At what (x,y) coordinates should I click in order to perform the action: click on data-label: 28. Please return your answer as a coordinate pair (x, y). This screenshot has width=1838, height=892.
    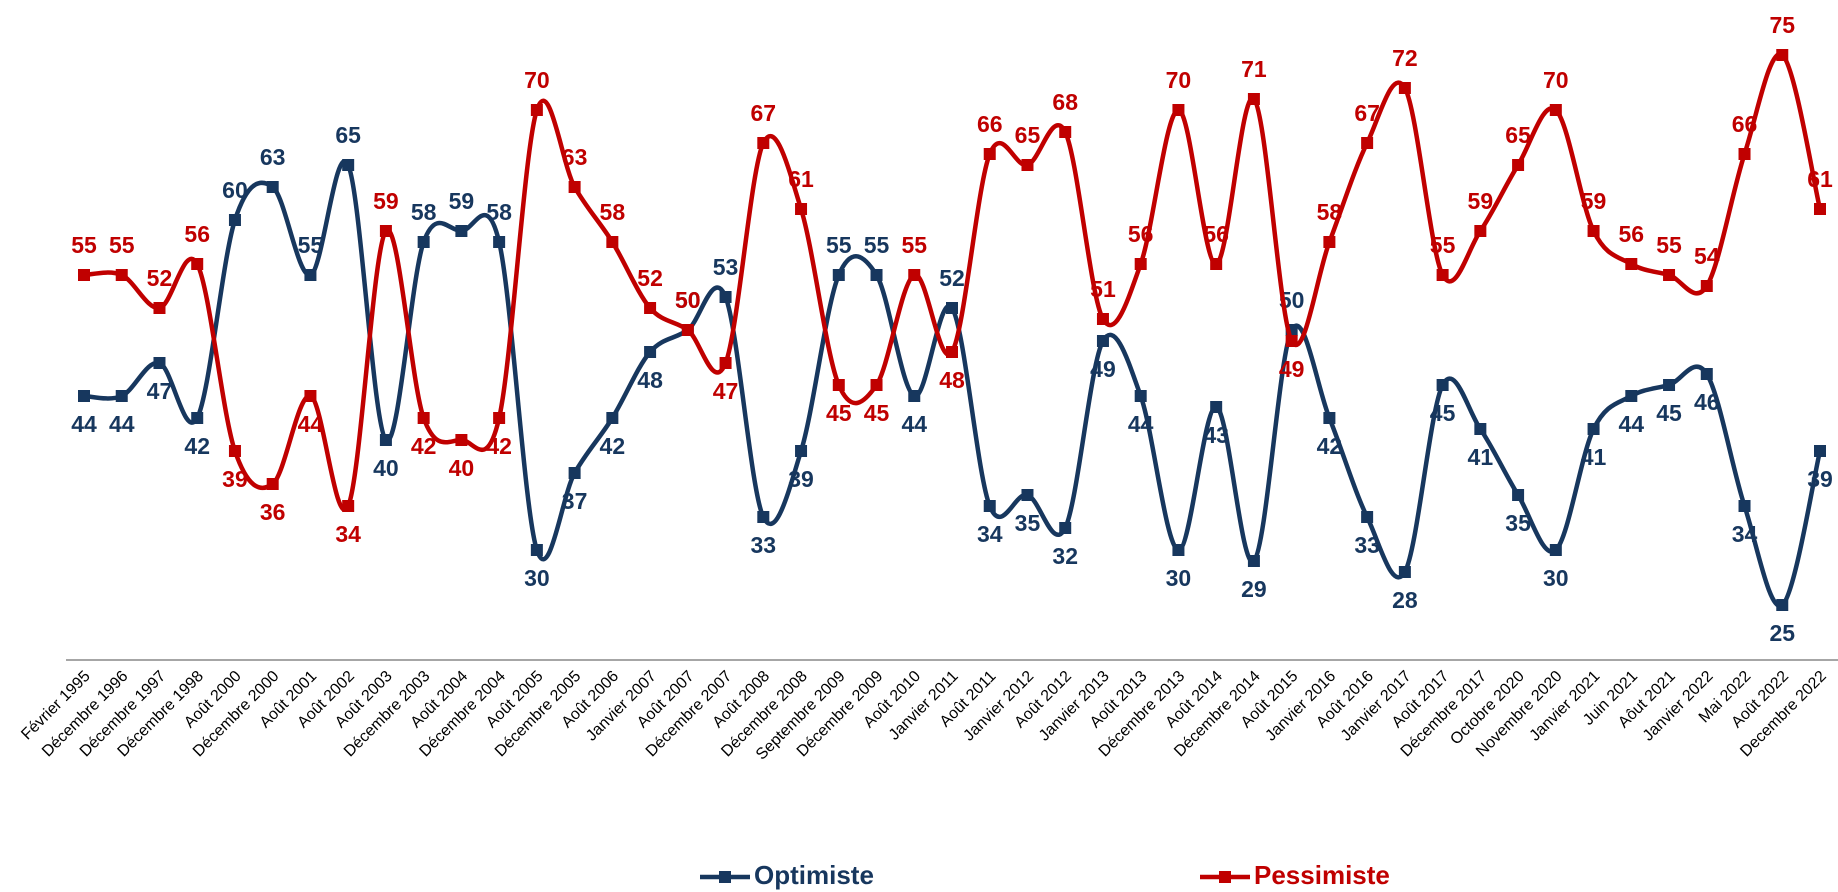
    Looking at the image, I should click on (1405, 600).